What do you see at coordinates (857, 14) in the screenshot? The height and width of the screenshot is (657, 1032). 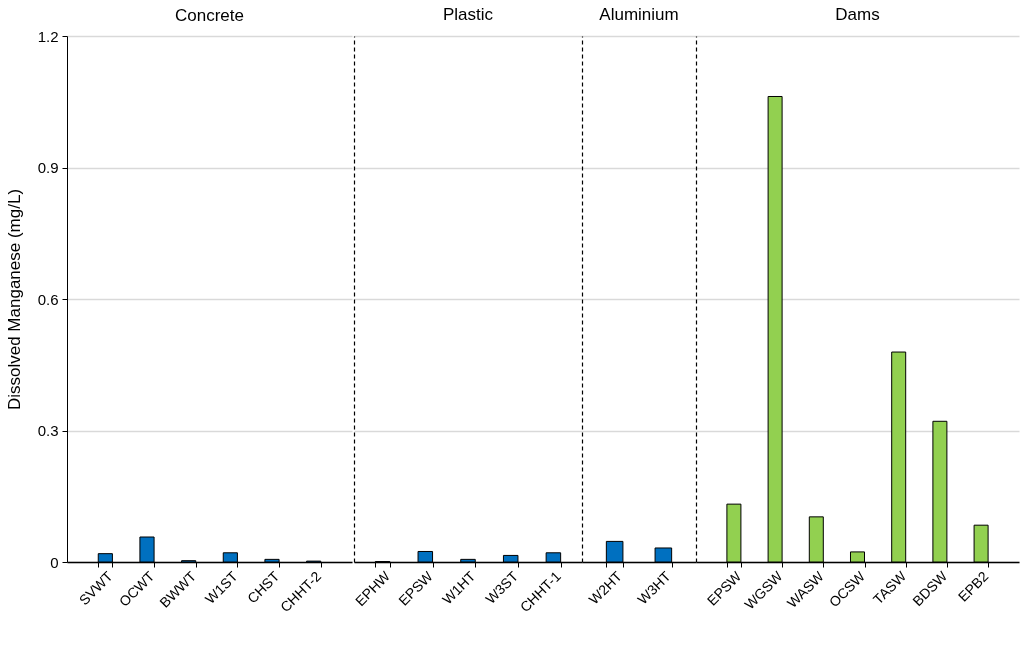 I see `chart-title: Dams` at bounding box center [857, 14].